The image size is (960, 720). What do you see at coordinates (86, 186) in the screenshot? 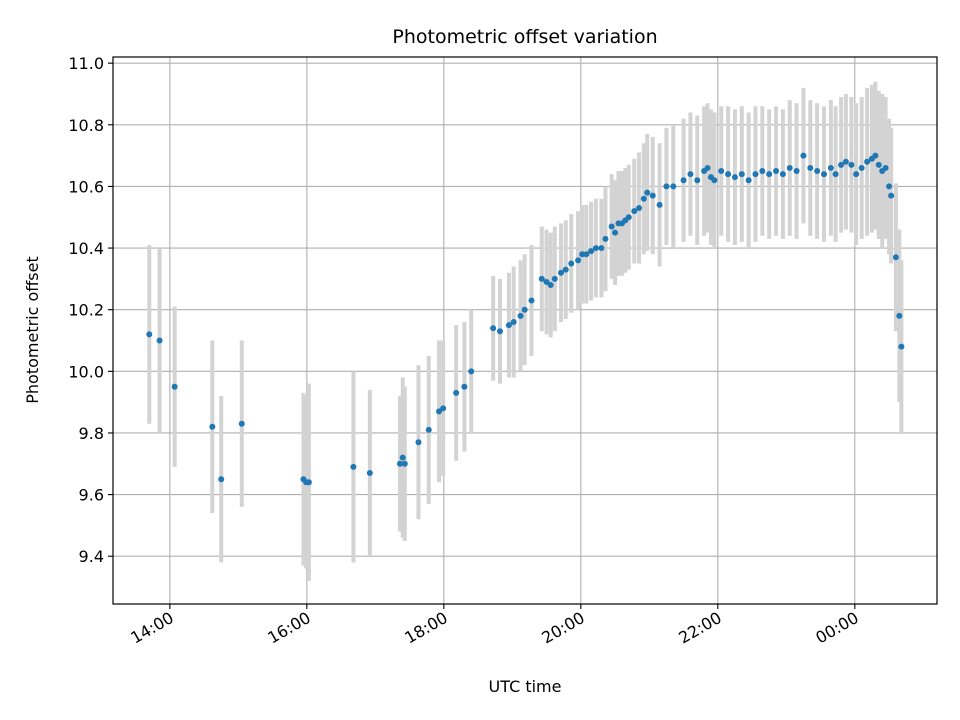
I see `y-tick-label: 10.6` at bounding box center [86, 186].